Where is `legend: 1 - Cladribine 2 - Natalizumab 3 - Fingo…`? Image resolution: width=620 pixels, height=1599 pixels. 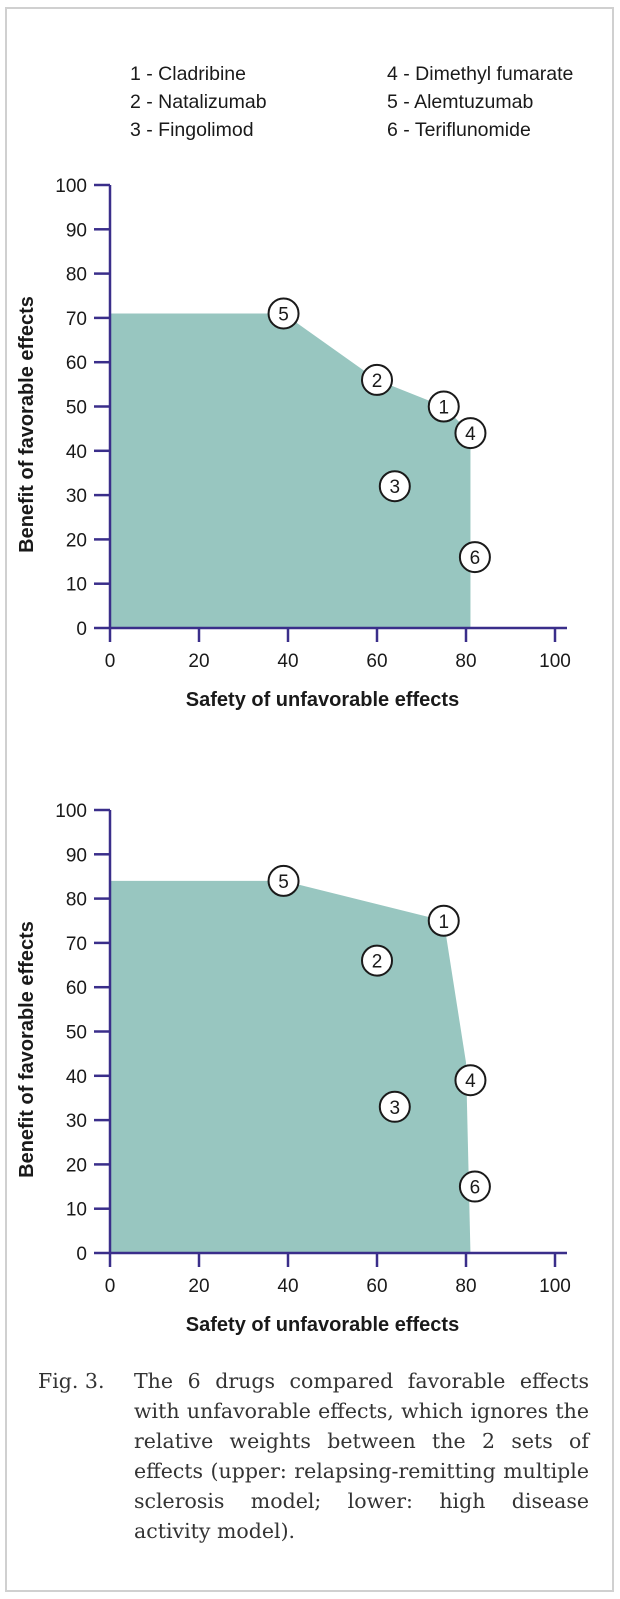 legend: 1 - Cladribine 2 - Natalizumab 3 - Fingo… is located at coordinates (310, 75).